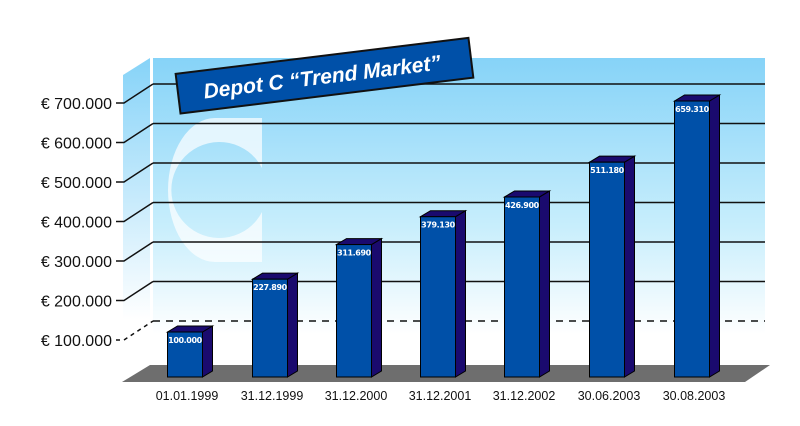 This screenshot has width=800, height=426. What do you see at coordinates (270, 287) in the screenshot?
I see `data-label: 227.890` at bounding box center [270, 287].